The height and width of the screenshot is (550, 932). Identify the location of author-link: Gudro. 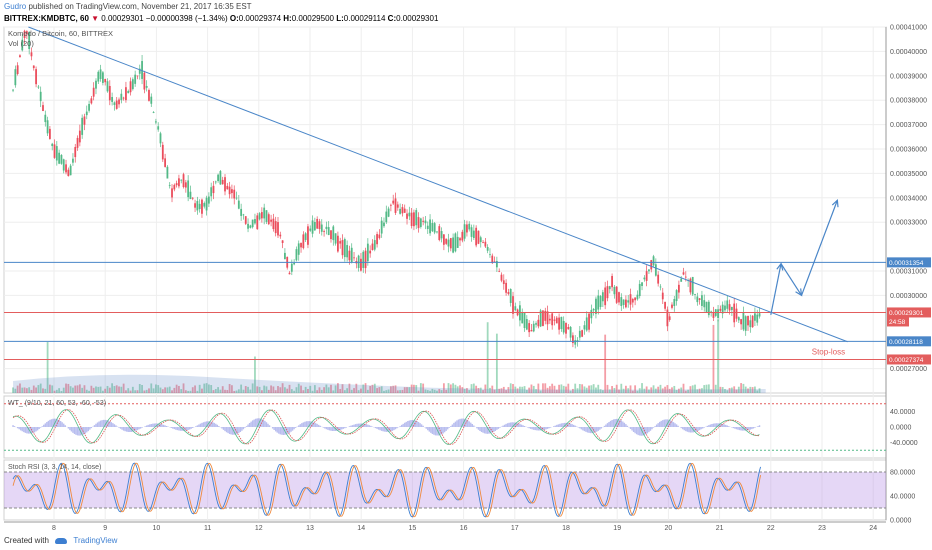
(15, 6).